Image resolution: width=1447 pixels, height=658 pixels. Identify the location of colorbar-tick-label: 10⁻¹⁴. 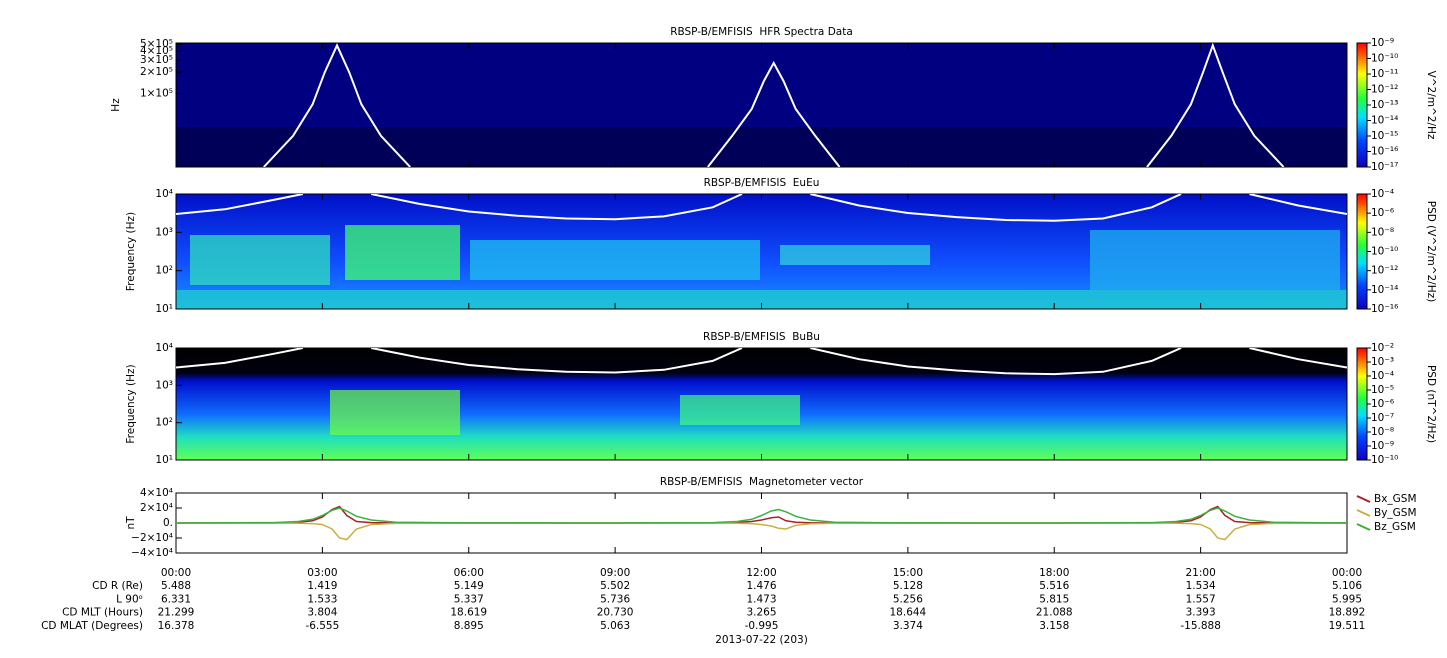
(1384, 290).